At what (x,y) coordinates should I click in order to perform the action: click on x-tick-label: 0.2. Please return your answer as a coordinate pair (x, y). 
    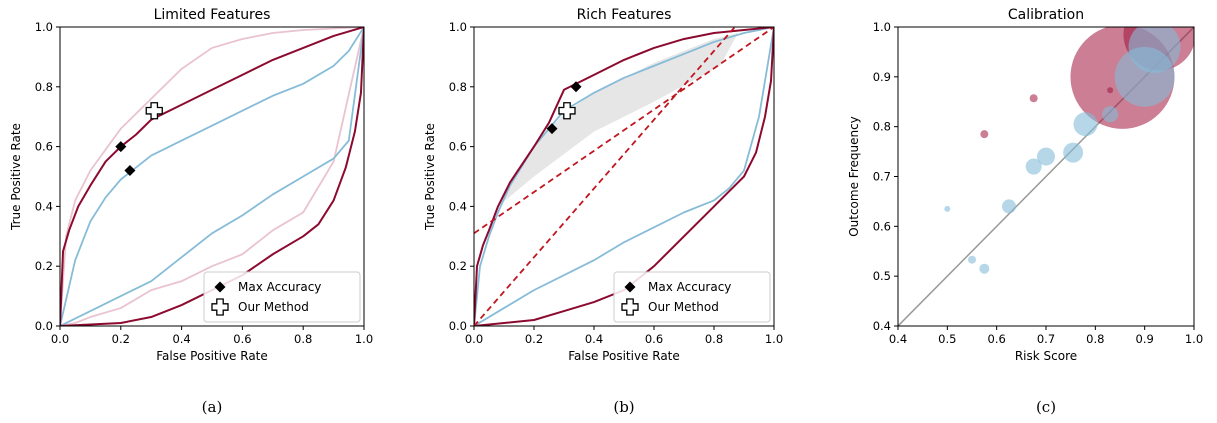
    Looking at the image, I should click on (534, 339).